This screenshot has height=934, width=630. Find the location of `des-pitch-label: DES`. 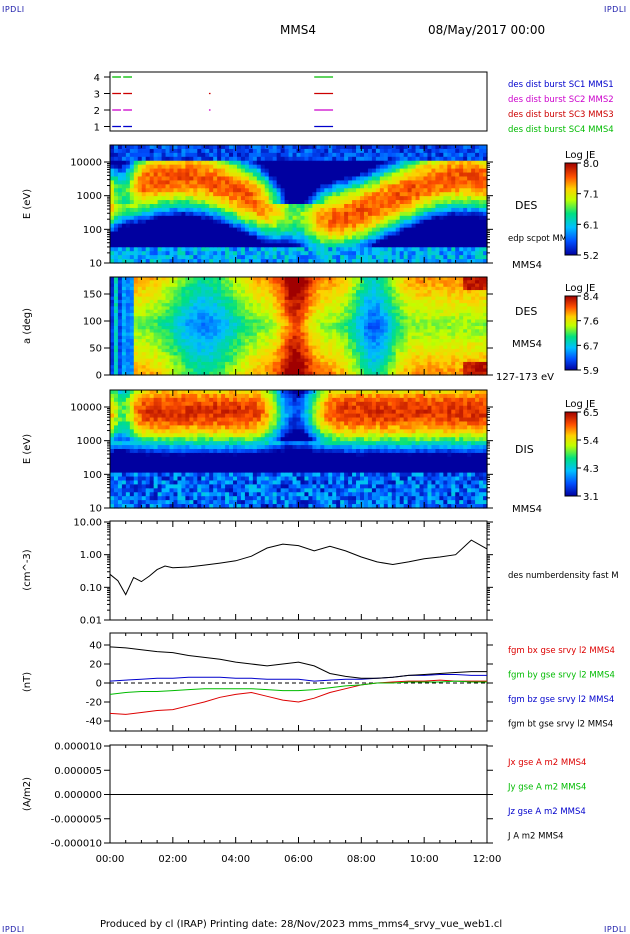

des-pitch-label: DES is located at coordinates (526, 311).